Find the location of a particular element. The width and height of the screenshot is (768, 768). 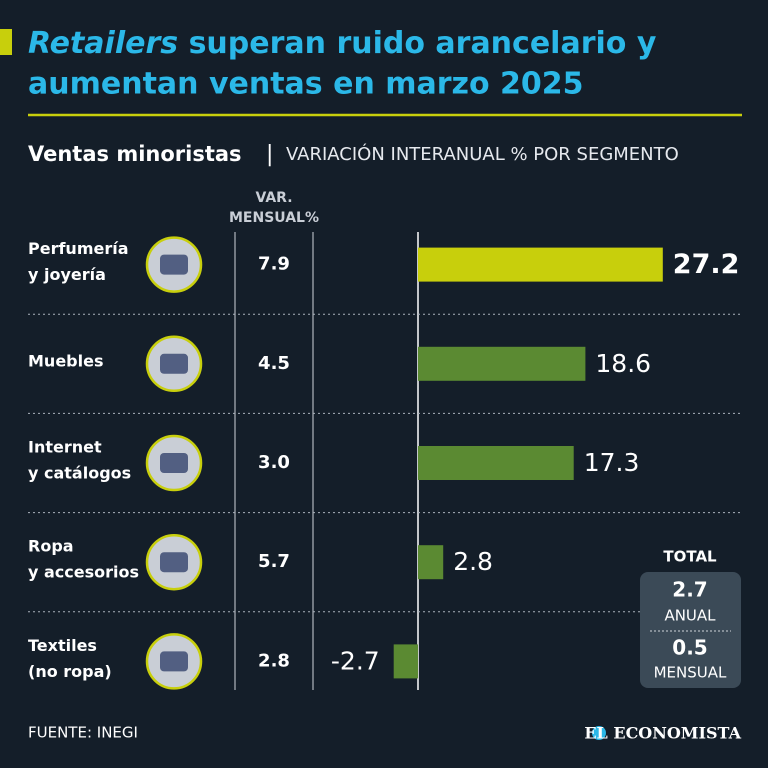

monthly-value: 7.9 is located at coordinates (274, 264).